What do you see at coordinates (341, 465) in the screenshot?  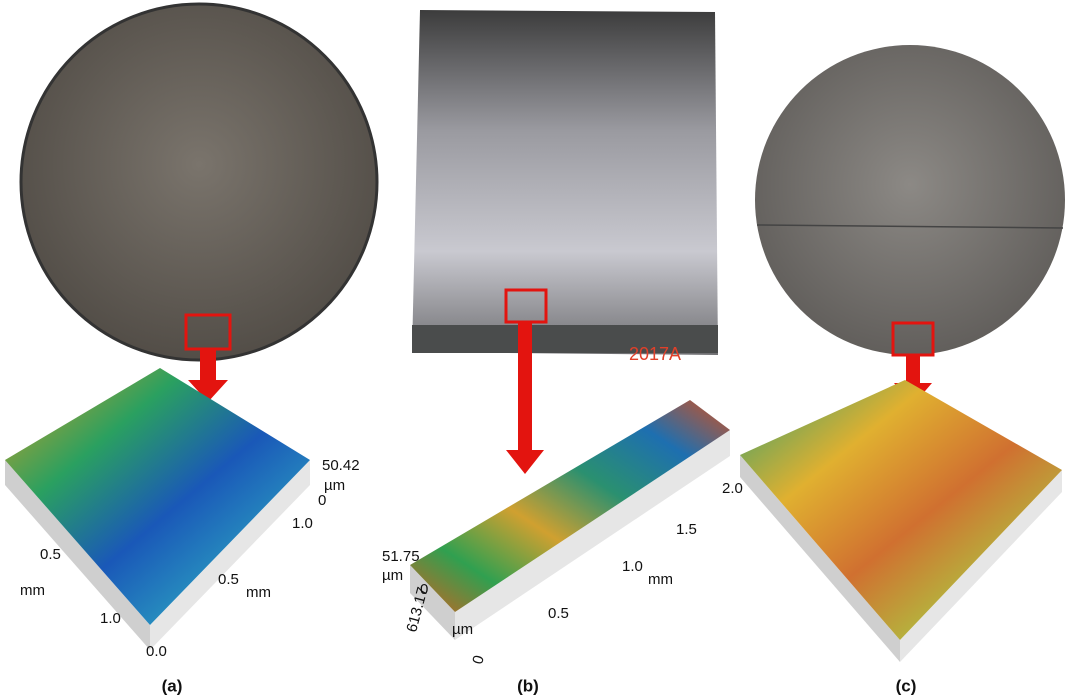 I see `axis-label: 50.42` at bounding box center [341, 465].